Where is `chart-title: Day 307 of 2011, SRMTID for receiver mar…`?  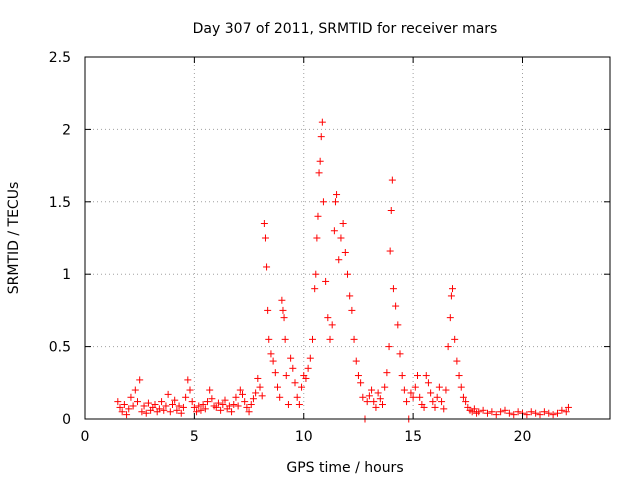 chart-title: Day 307 of 2011, SRMTID for receiver mar… is located at coordinates (345, 29).